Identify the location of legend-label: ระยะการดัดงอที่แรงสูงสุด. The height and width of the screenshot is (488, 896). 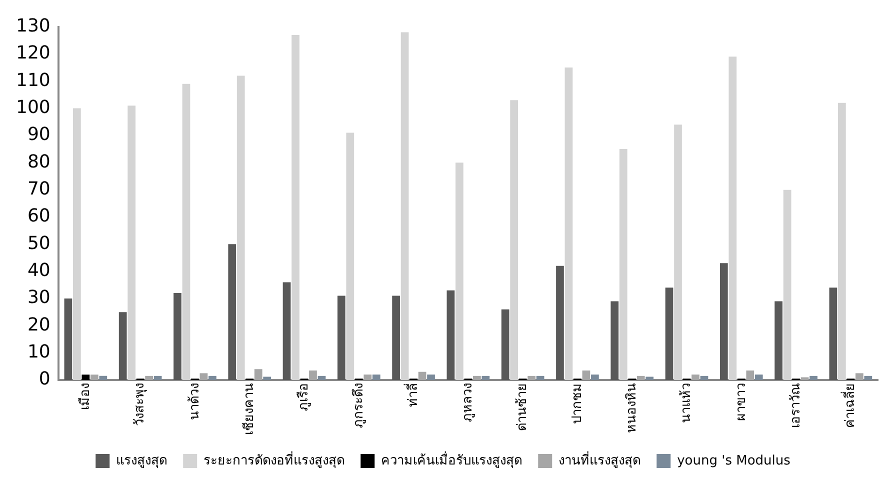
(274, 459).